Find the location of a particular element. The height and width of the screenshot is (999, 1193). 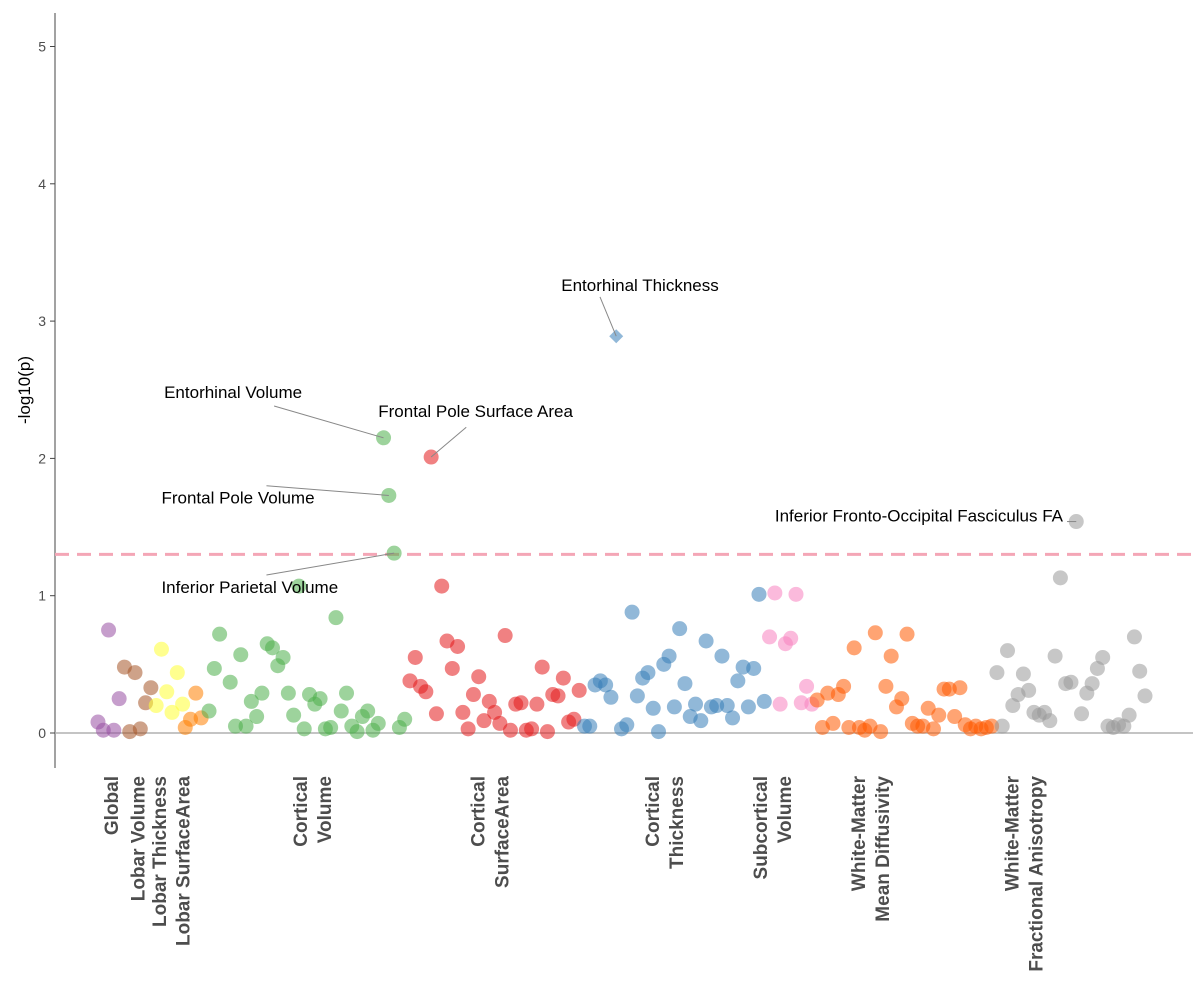

category-label: Mean Diffusivity is located at coordinates (883, 849).